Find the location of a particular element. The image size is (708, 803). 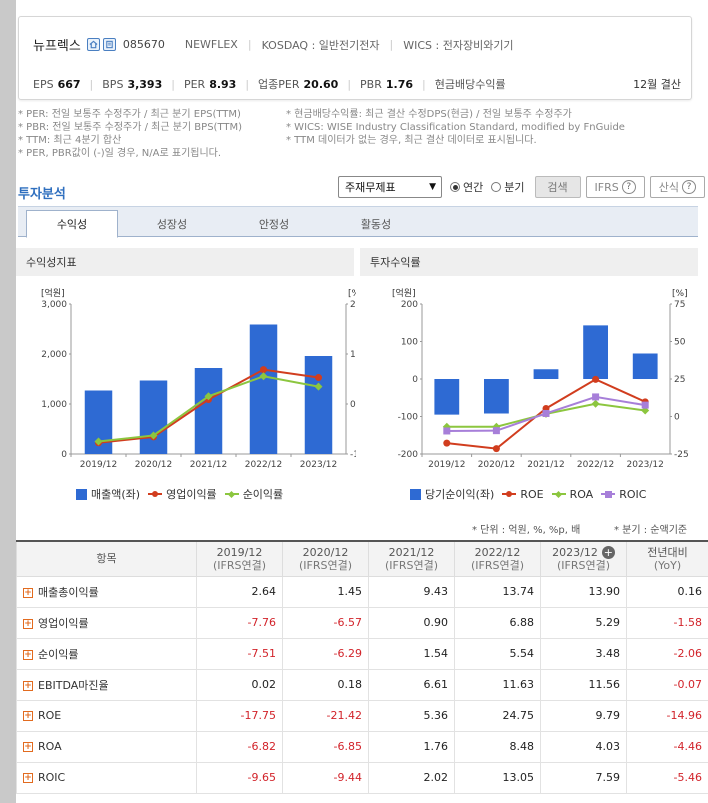

table-cell: 5.36 is located at coordinates (411, 715).